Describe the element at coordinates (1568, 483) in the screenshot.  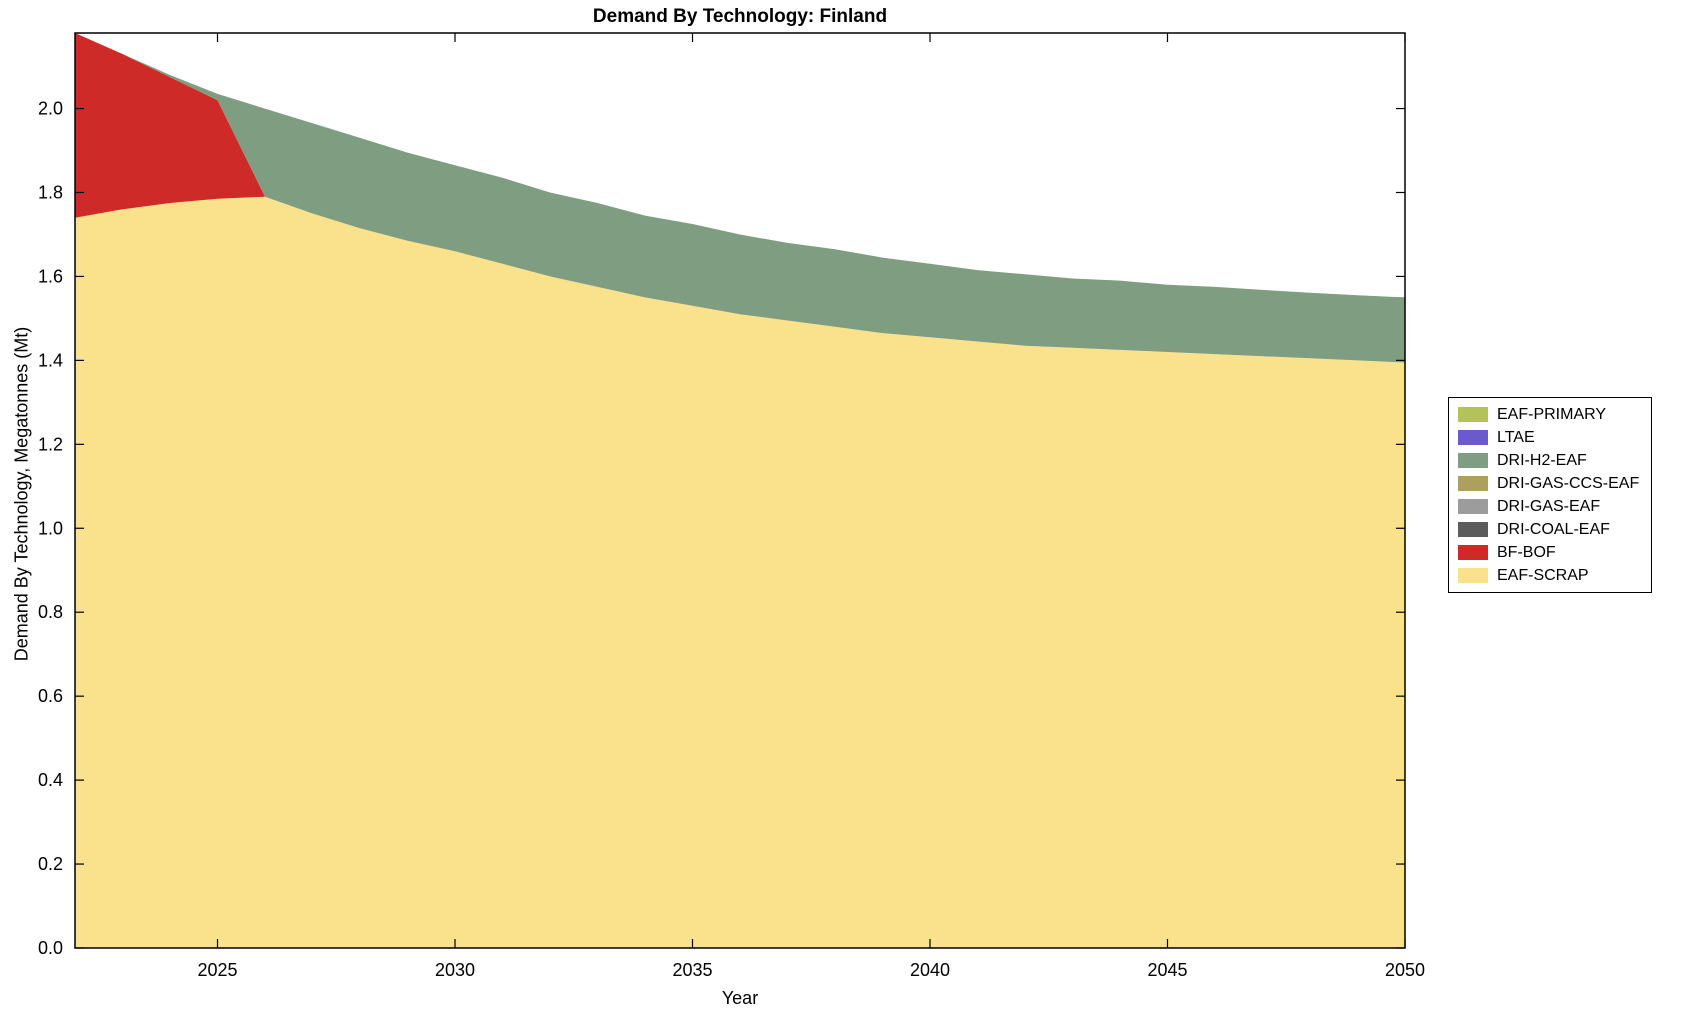
I see `legend-label: DRI-GAS-CCS-EAF` at that location.